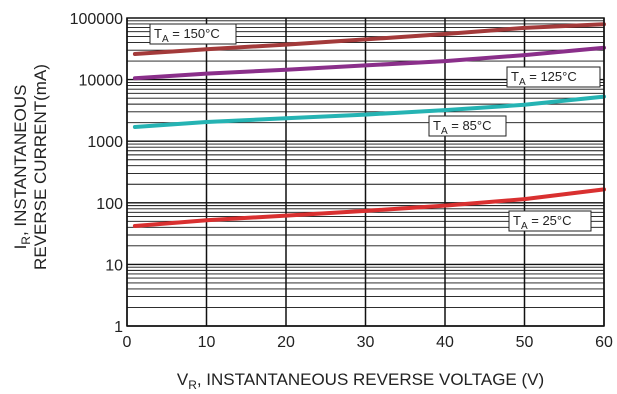  Describe the element at coordinates (127, 342) in the screenshot. I see `x-tick-label: 0` at that location.